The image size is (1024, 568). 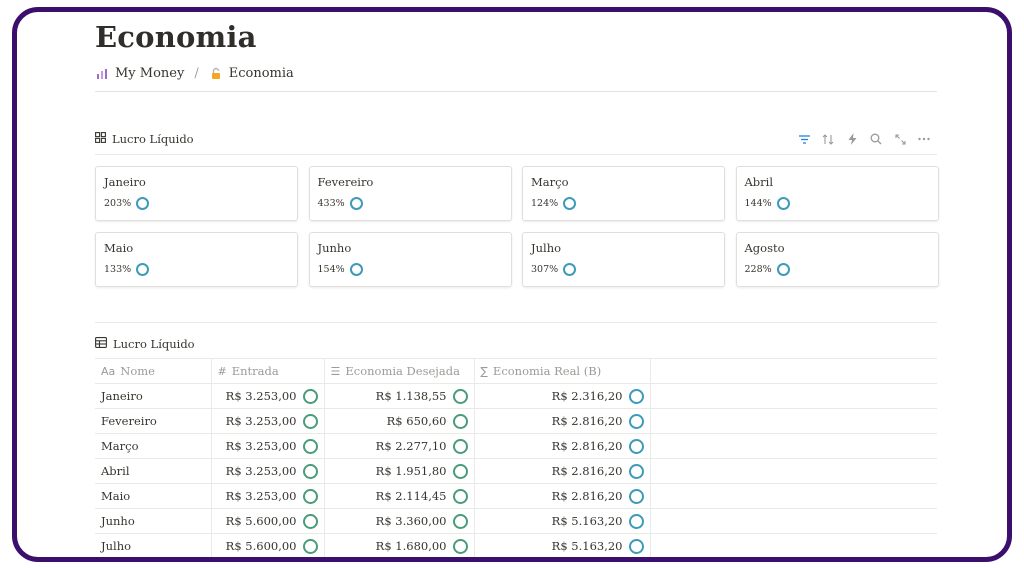 I want to click on breadcrumb-item-my-money: My Money, so click(x=150, y=73).